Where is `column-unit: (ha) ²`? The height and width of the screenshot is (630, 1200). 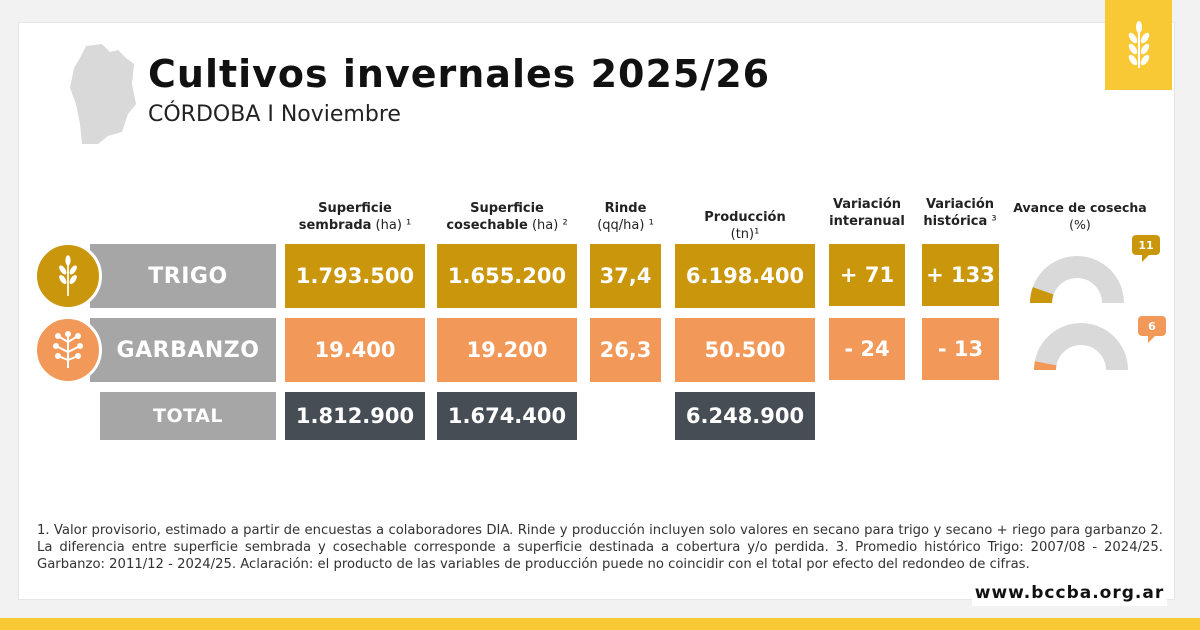 column-unit: (ha) ² is located at coordinates (547, 225).